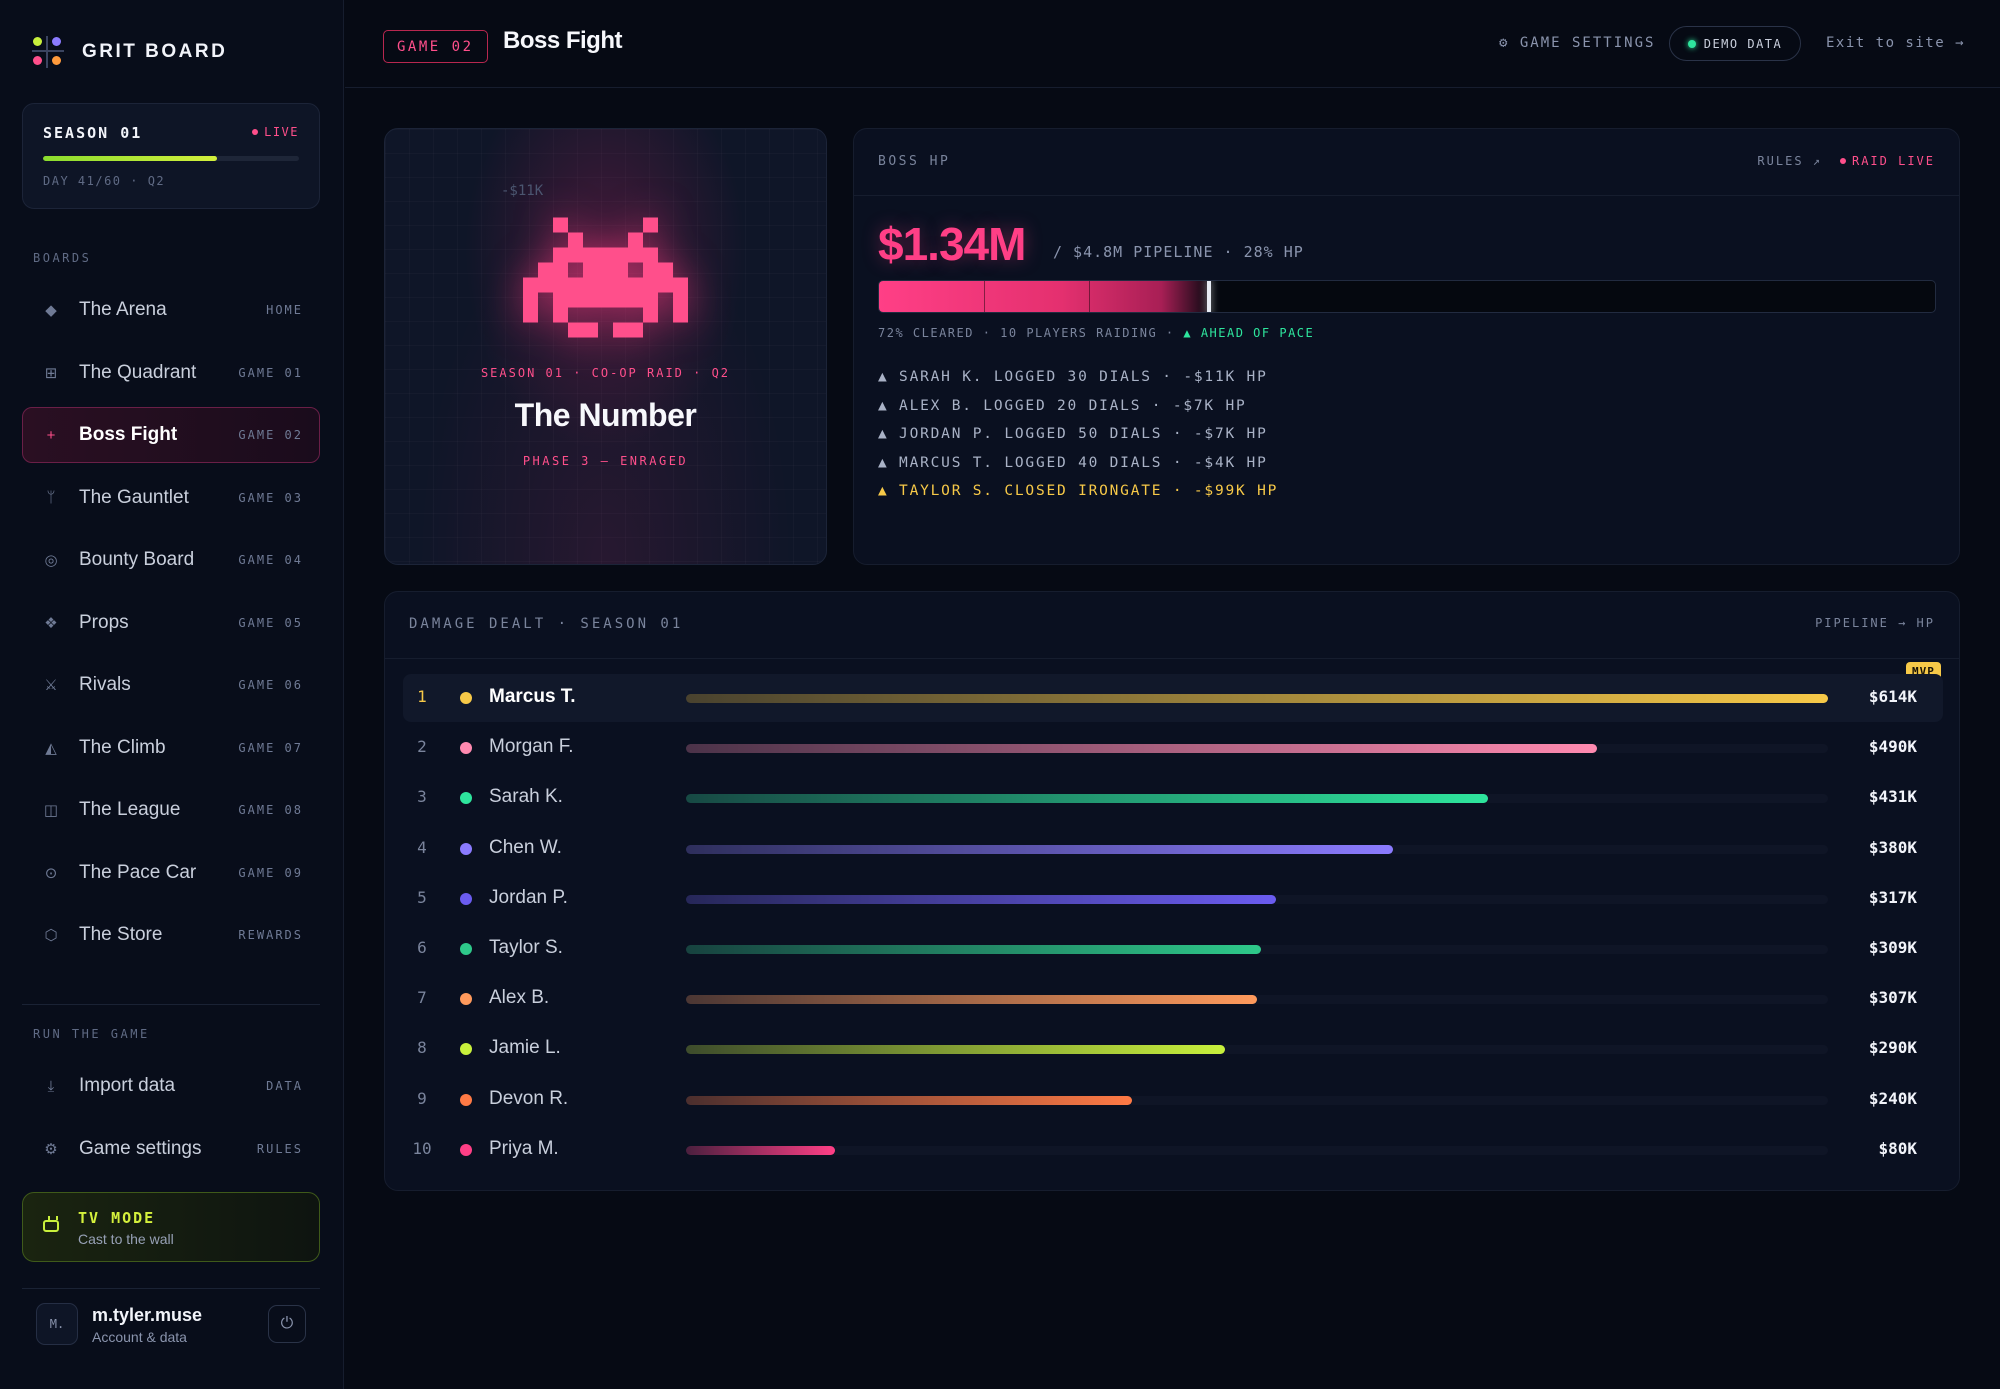  I want to click on sidebar-item-the-arena: ◆ The Arena HOME, so click(171, 310).